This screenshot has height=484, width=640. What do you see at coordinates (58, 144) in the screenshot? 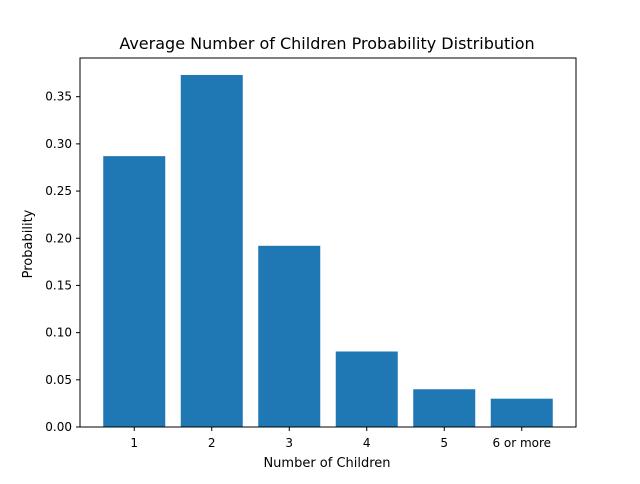
I see `y-tick-label: 0.30` at bounding box center [58, 144].